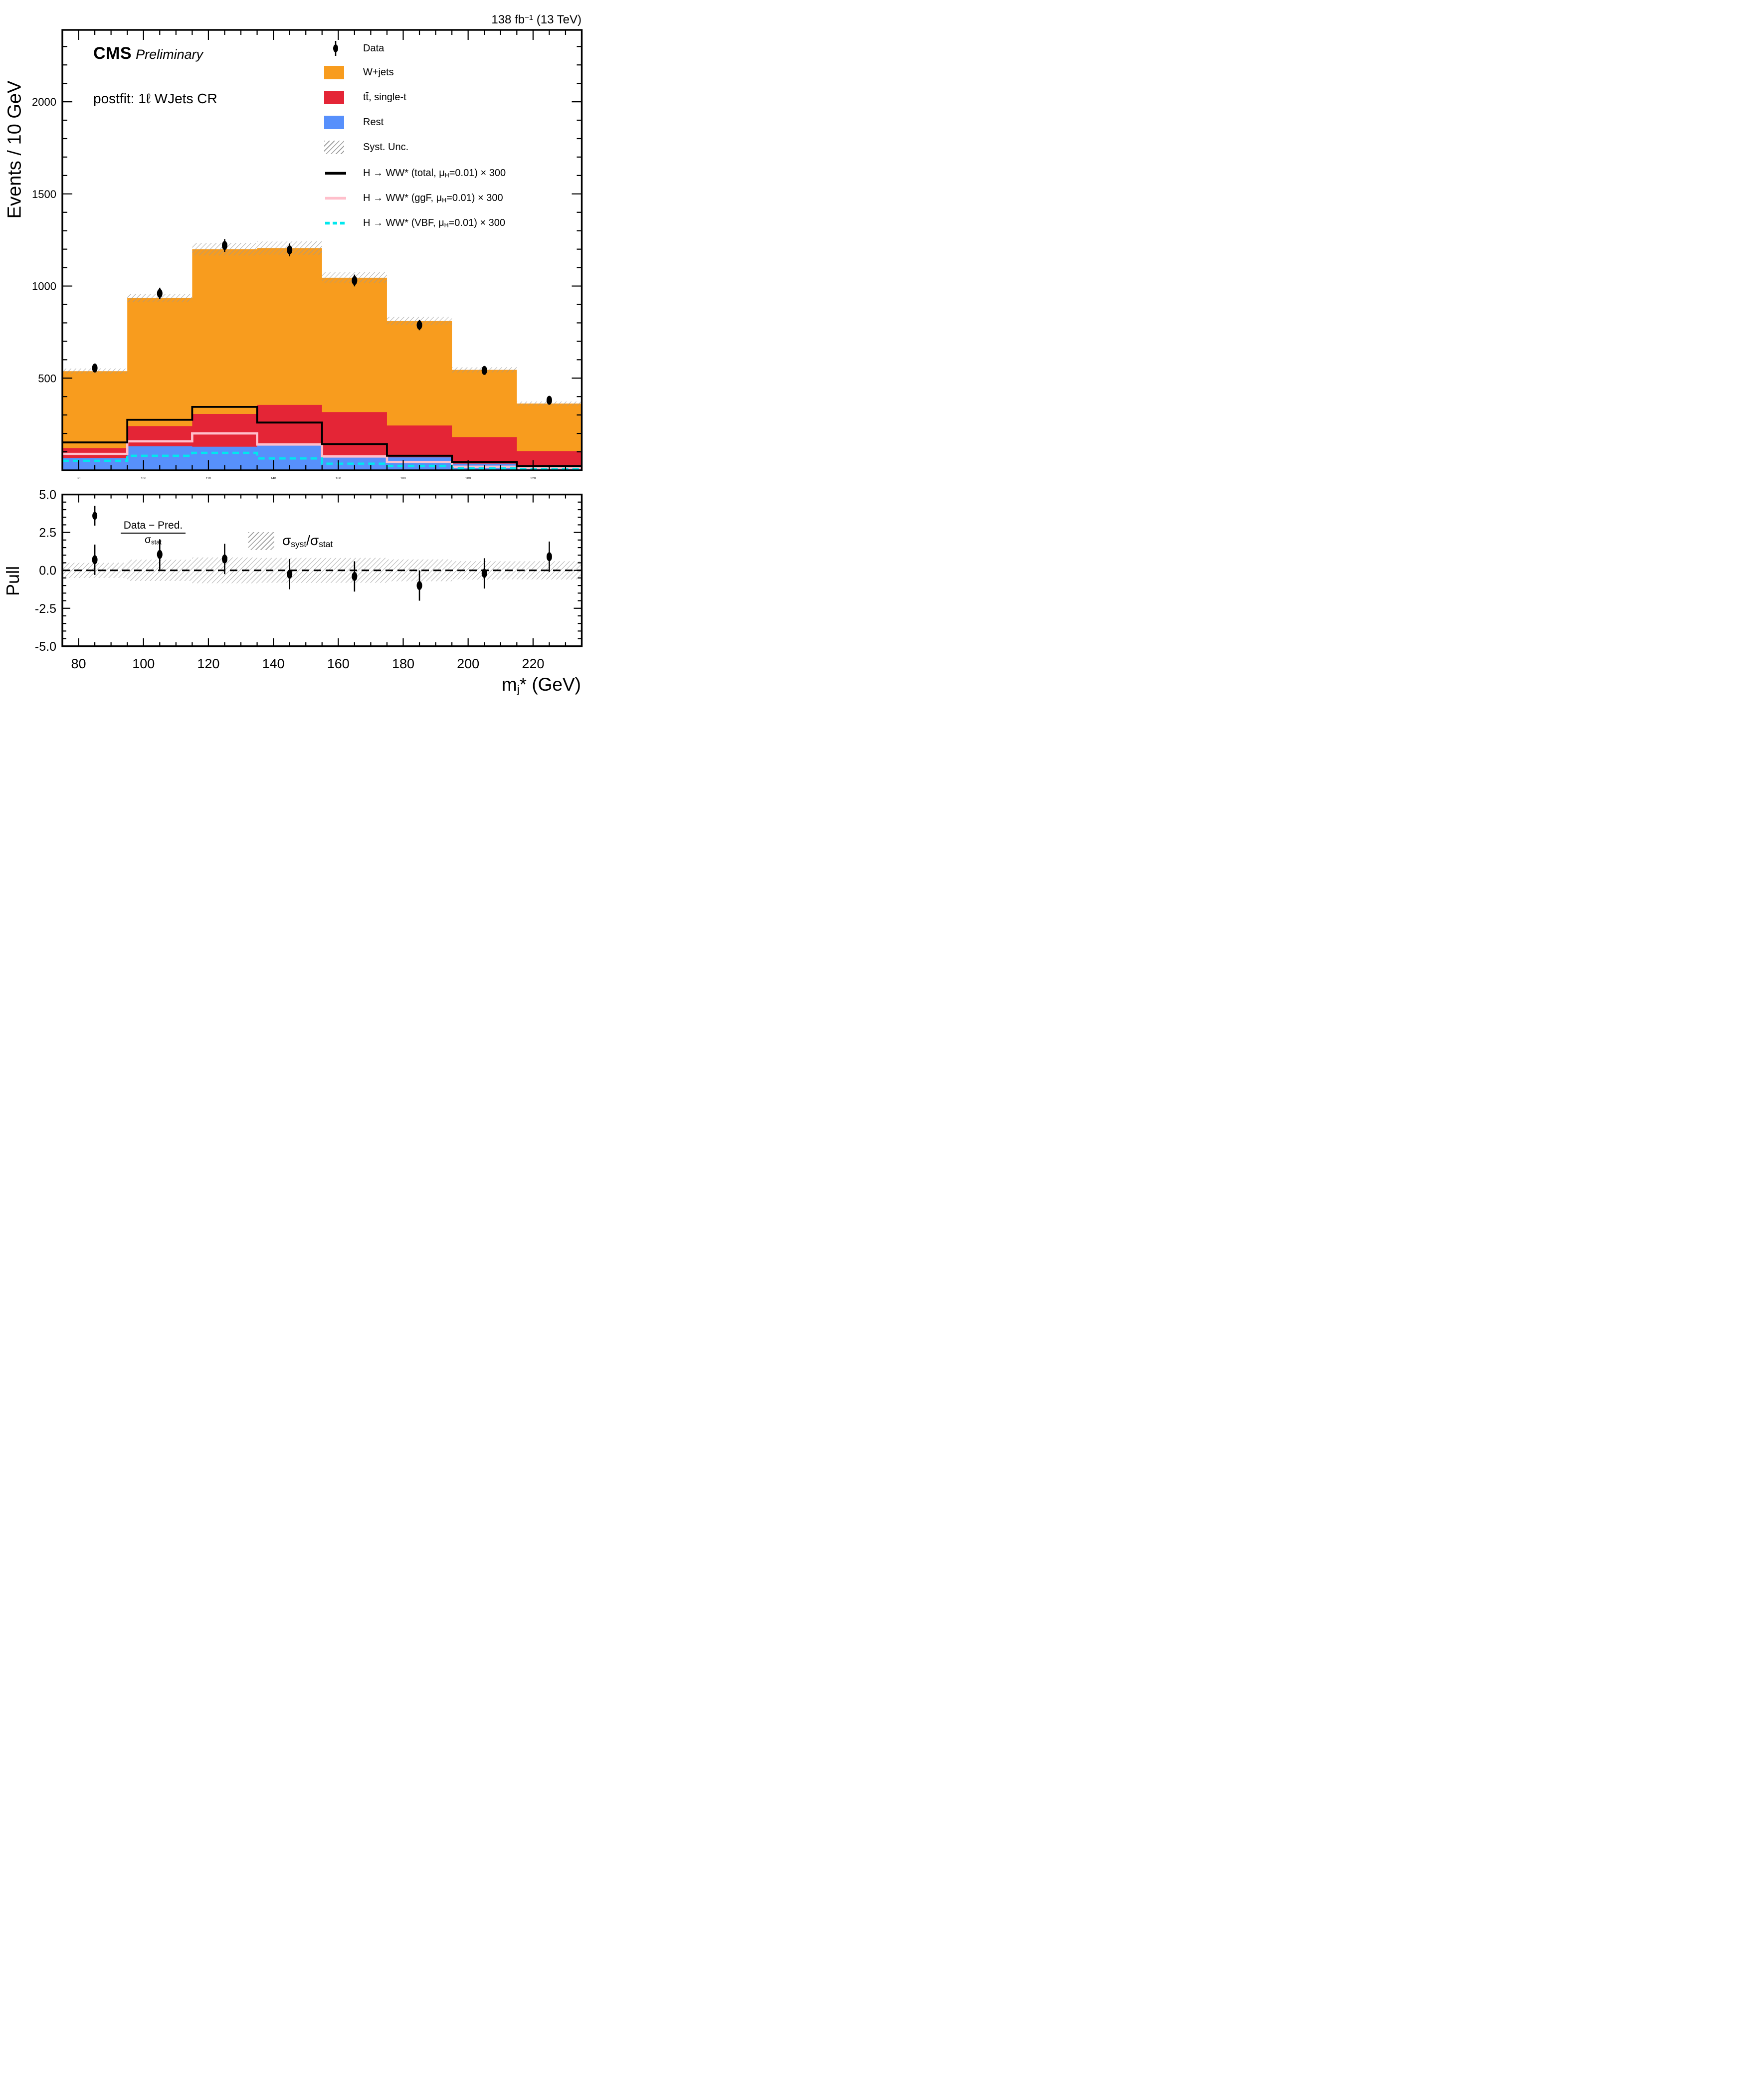  I want to click on wjets-swatch-icon, so click(340, 72).